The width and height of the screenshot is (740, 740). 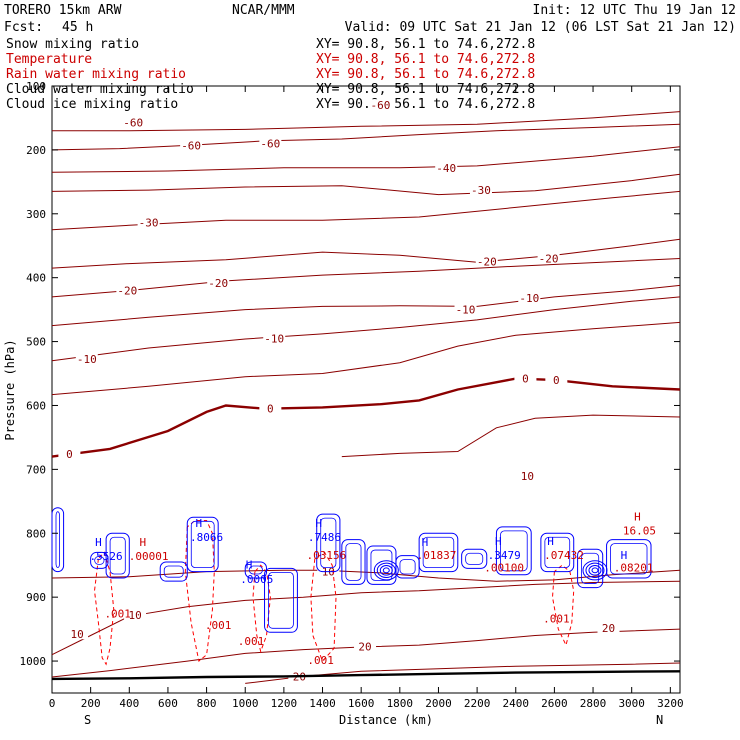 What do you see at coordinates (36, 533) in the screenshot?
I see `y-tick-label: 800` at bounding box center [36, 533].